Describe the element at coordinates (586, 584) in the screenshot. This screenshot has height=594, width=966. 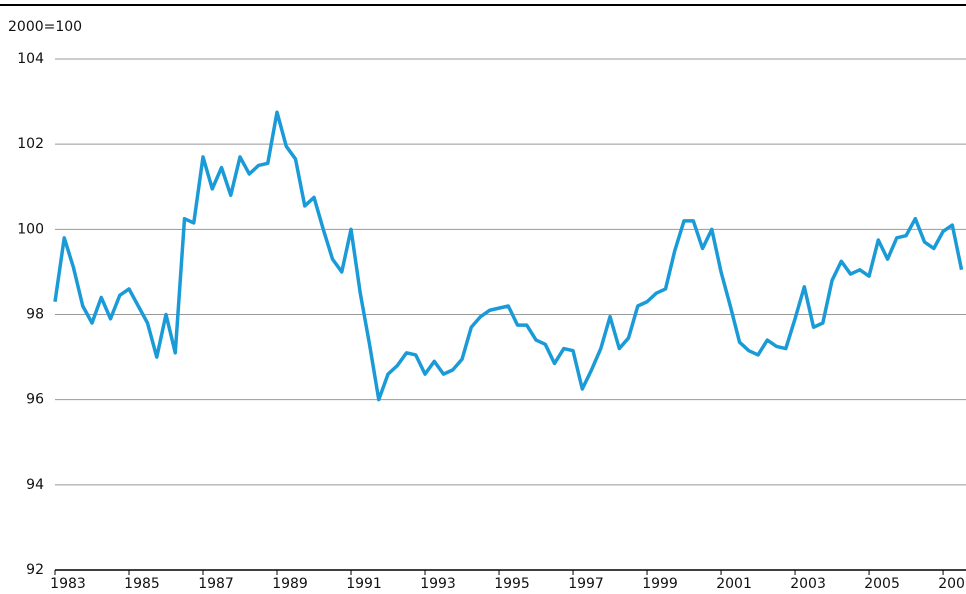
I see `x-tick-label: 1997` at that location.